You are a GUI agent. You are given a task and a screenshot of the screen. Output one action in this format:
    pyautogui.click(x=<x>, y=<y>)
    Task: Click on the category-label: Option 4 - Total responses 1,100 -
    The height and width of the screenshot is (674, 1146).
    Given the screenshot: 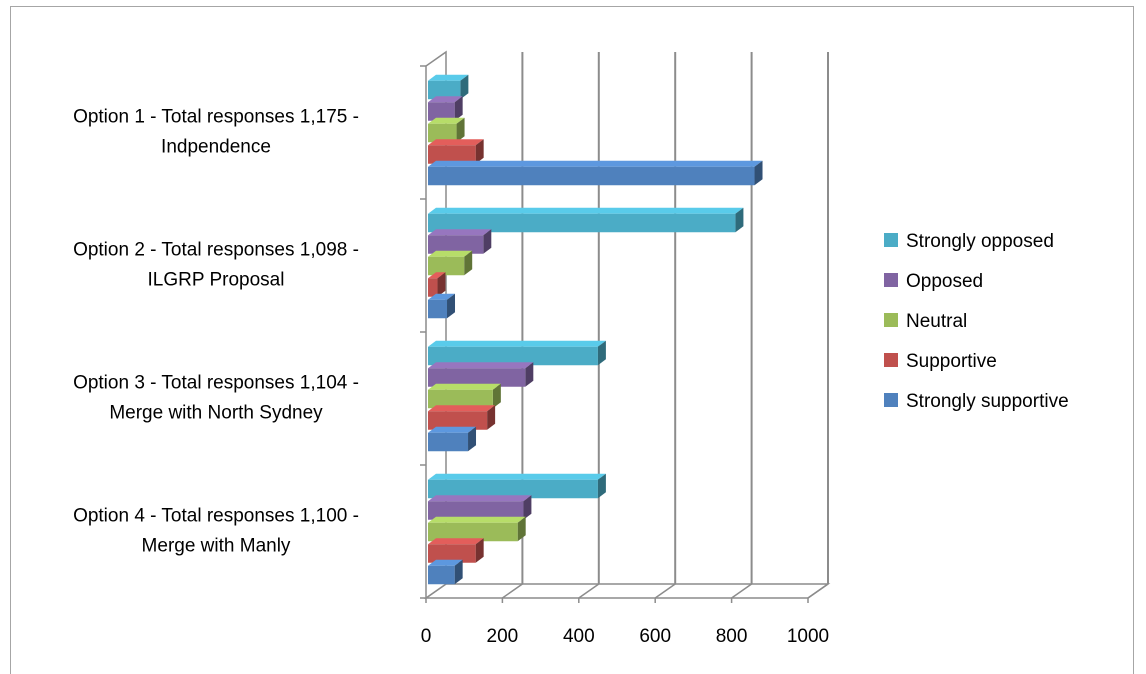 What is the action you would take?
    pyautogui.click(x=216, y=516)
    